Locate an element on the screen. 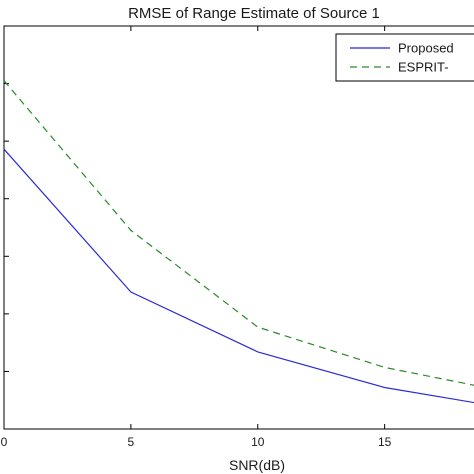 The width and height of the screenshot is (474, 474). x-tick-labels: 0 5 10 15 is located at coordinates (196, 442).